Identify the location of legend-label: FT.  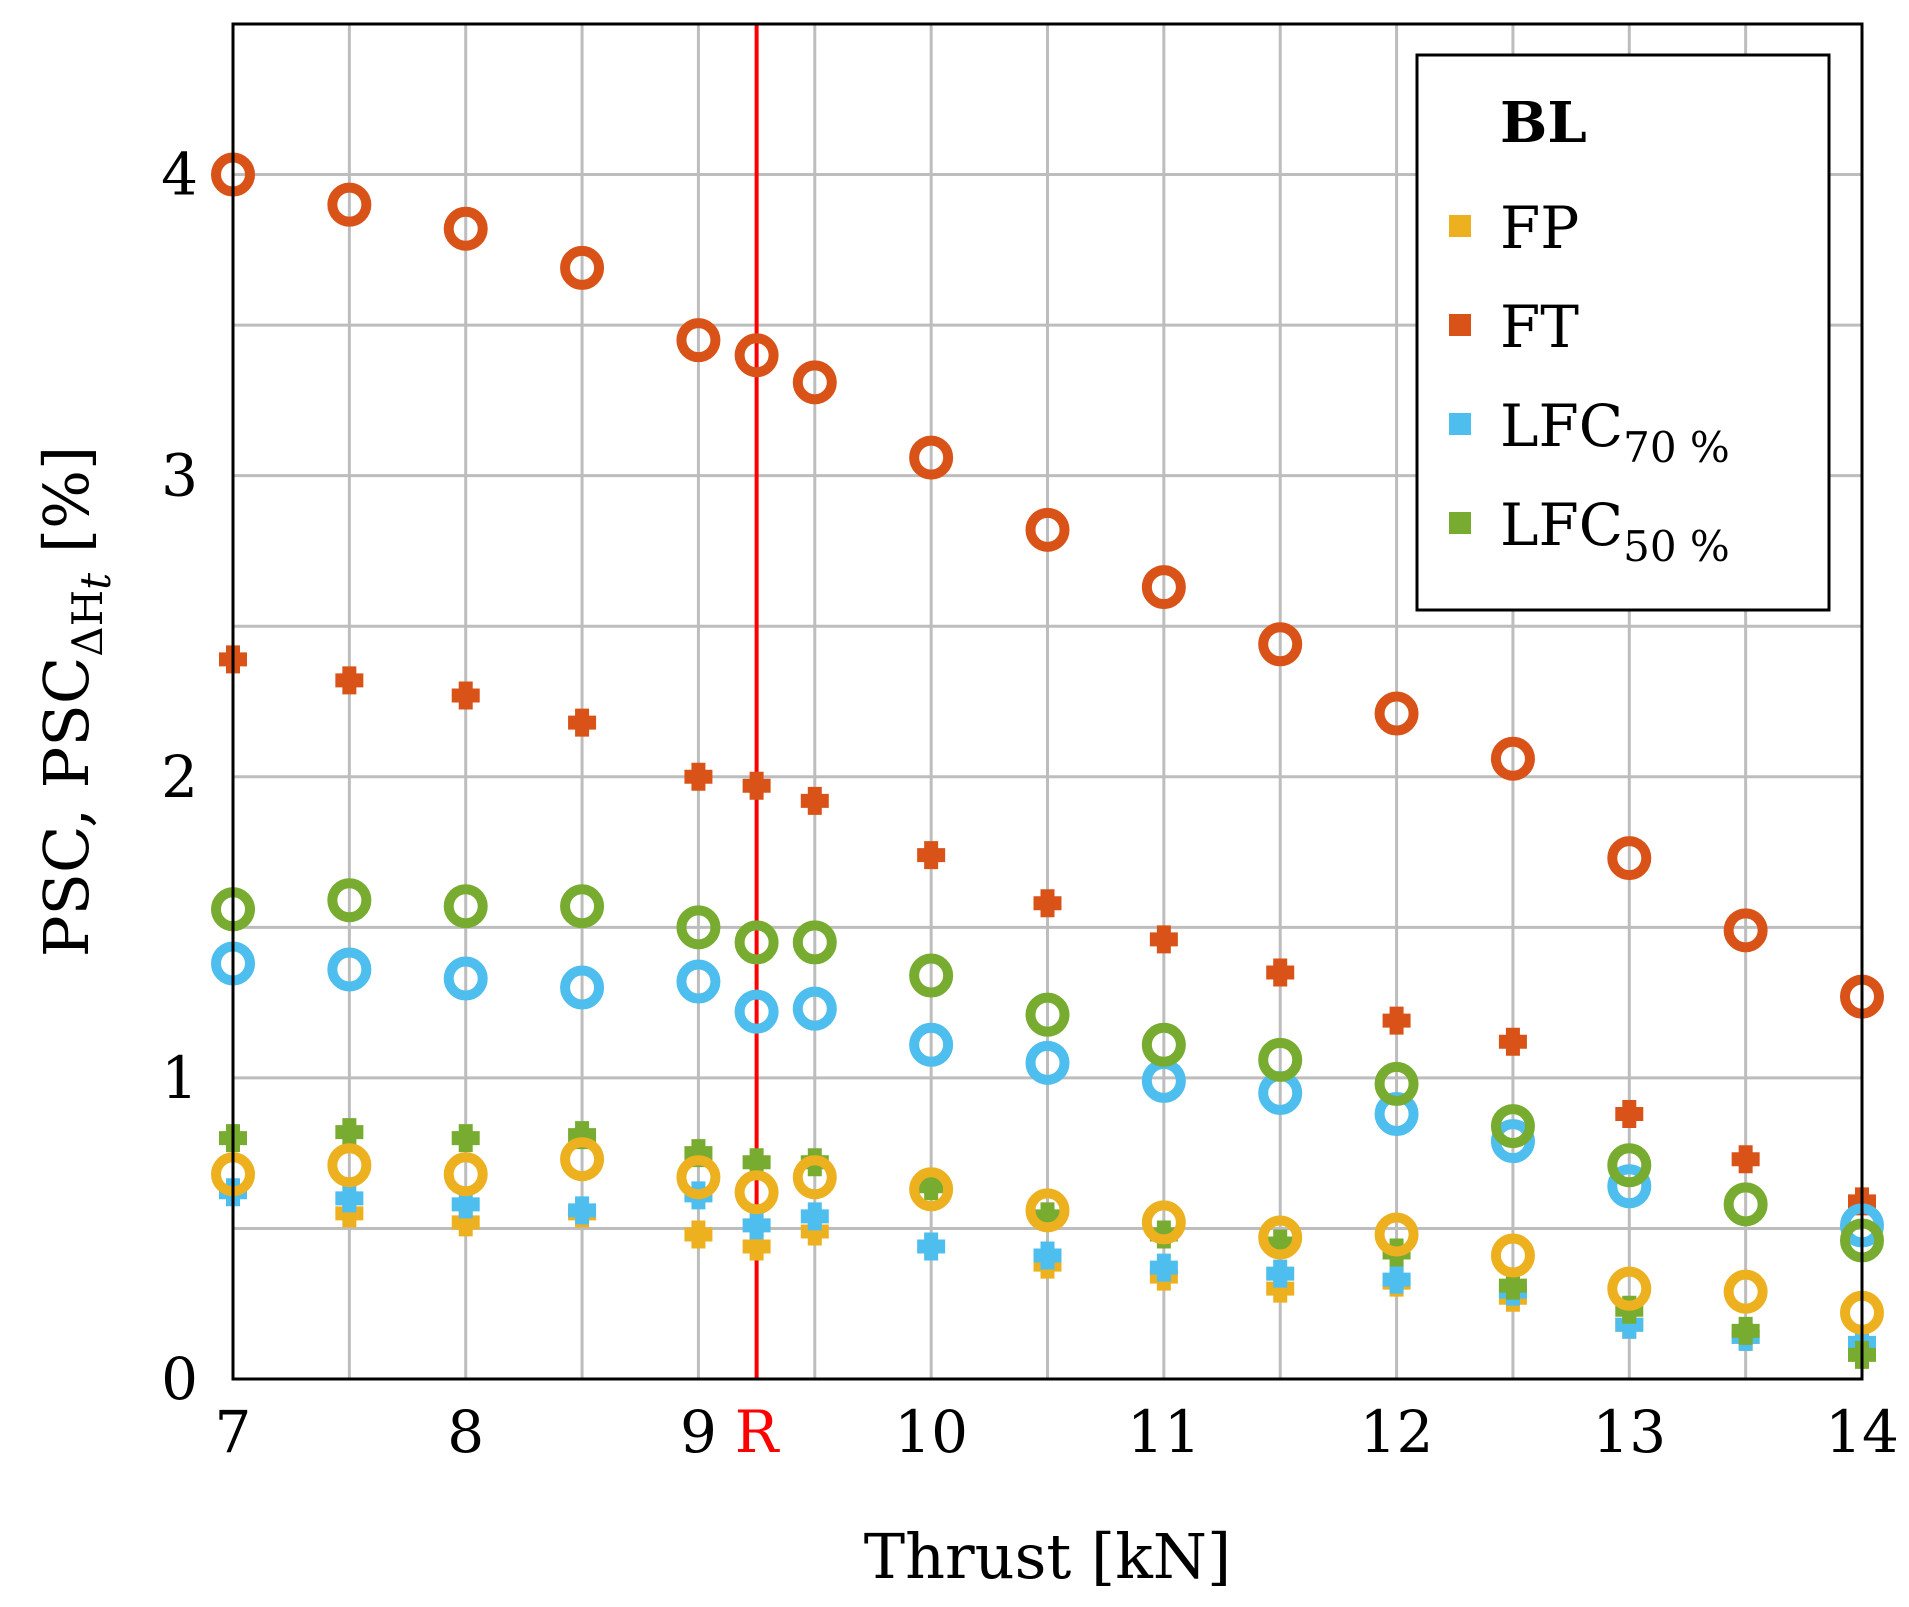
(1539, 327).